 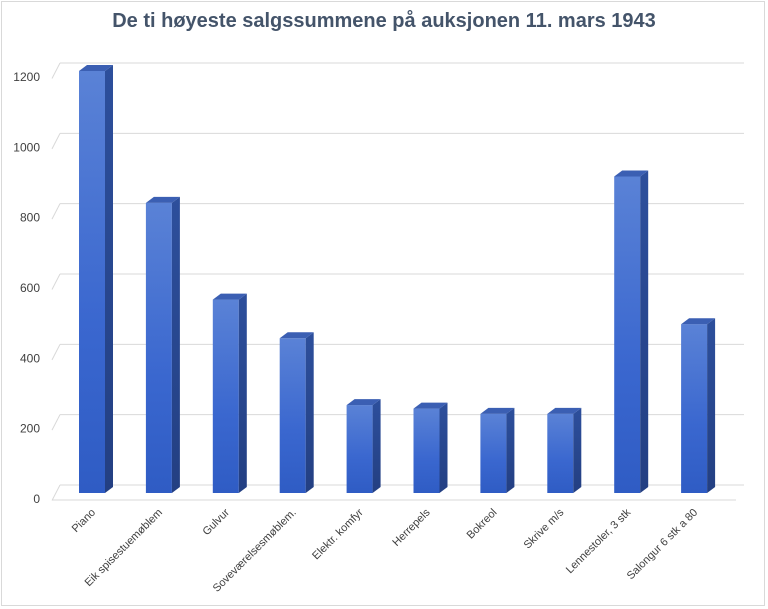 What do you see at coordinates (482, 524) in the screenshot?
I see `x-tick-label: Bokreol` at bounding box center [482, 524].